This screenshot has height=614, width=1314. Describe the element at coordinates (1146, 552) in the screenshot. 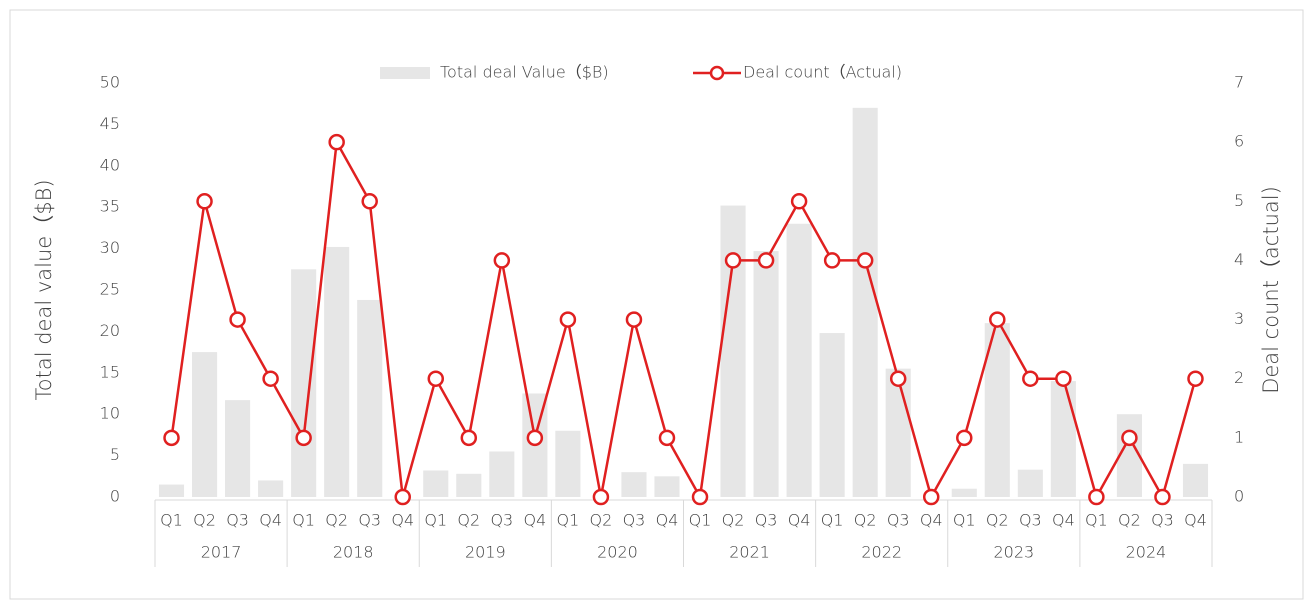

I see `x-group-label: 2024` at that location.